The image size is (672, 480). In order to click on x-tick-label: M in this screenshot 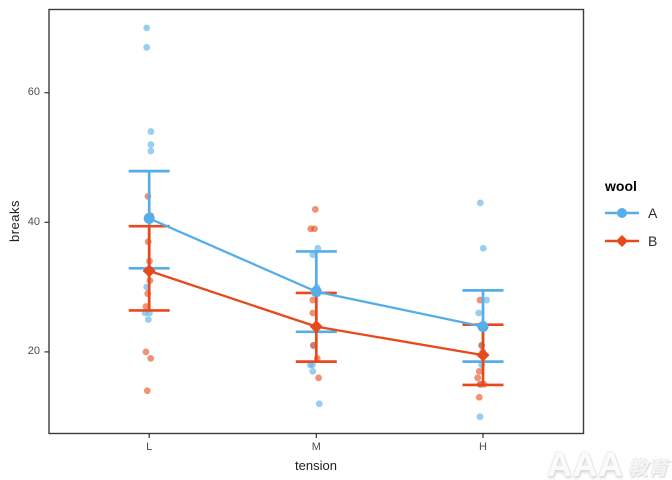, I will do `click(316, 447)`.